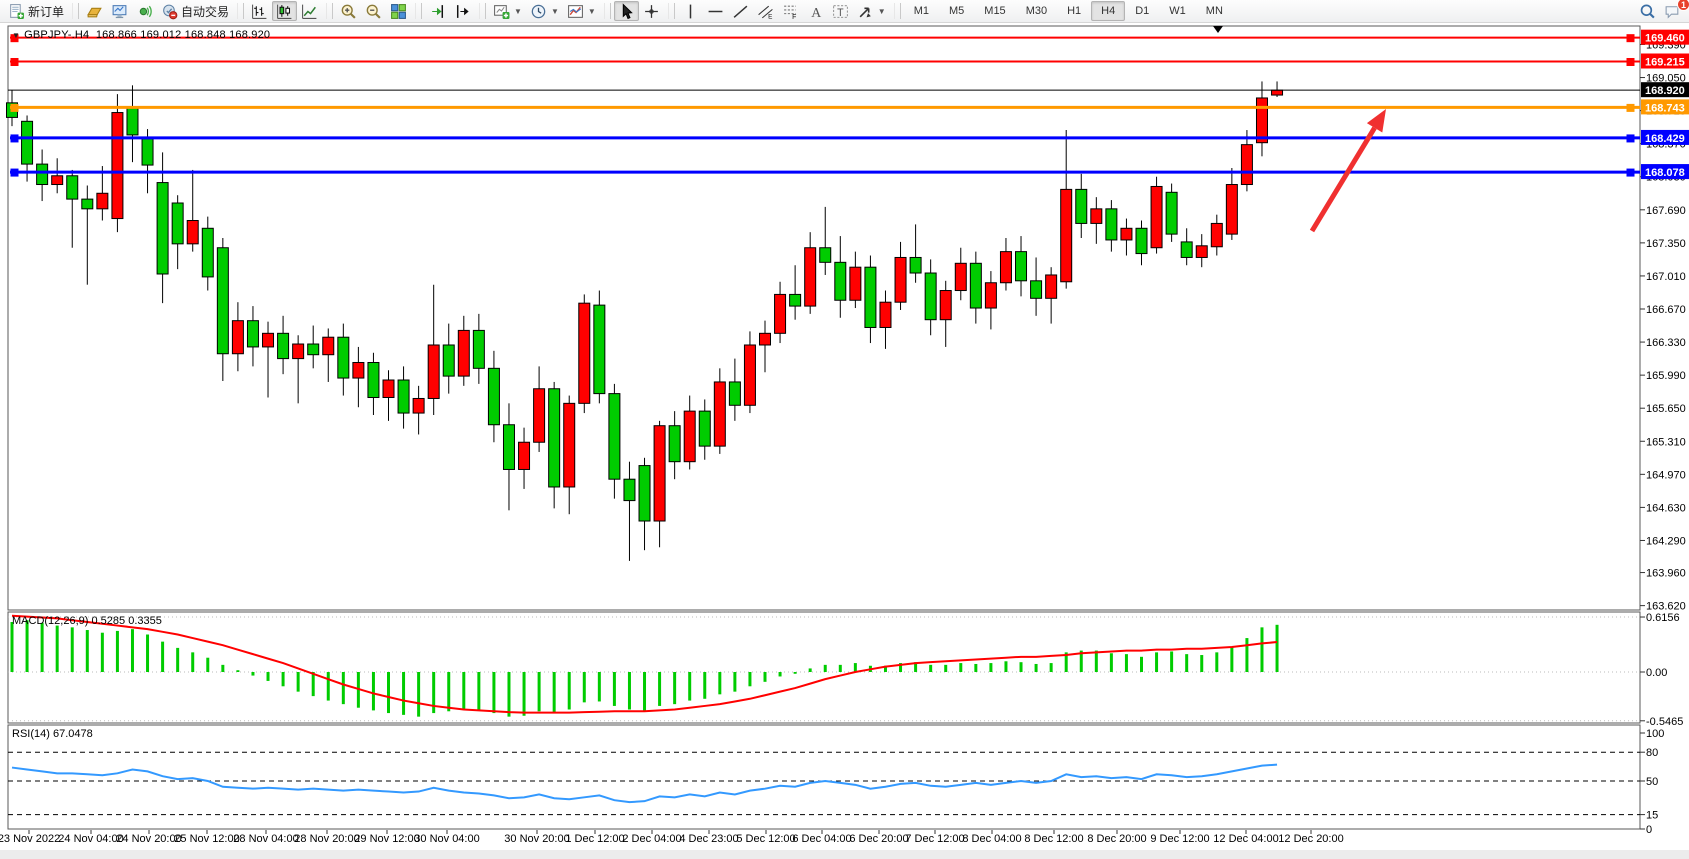 The width and height of the screenshot is (1689, 859). What do you see at coordinates (740, 11) in the screenshot?
I see `trend-line-button` at bounding box center [740, 11].